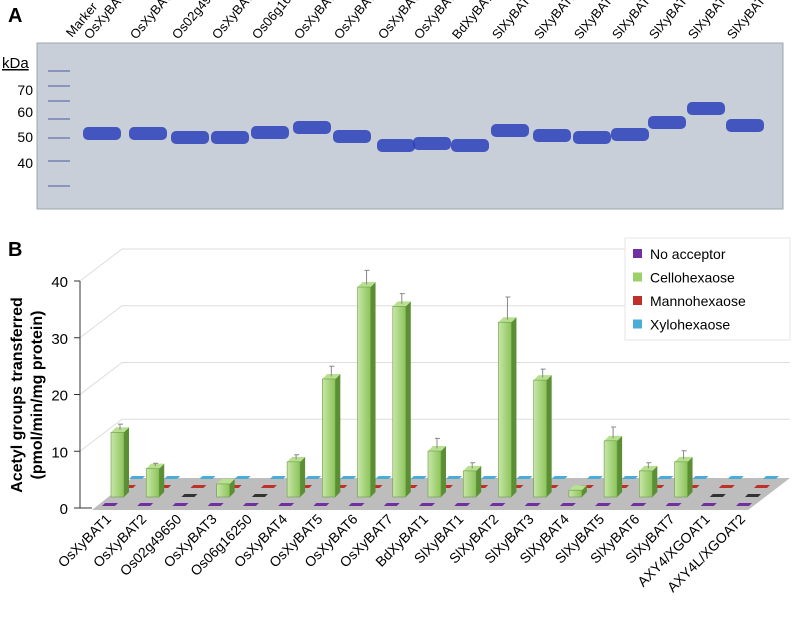  What do you see at coordinates (17, 395) in the screenshot?
I see `y-axis-label-line: Acetyl groups transferred` at bounding box center [17, 395].